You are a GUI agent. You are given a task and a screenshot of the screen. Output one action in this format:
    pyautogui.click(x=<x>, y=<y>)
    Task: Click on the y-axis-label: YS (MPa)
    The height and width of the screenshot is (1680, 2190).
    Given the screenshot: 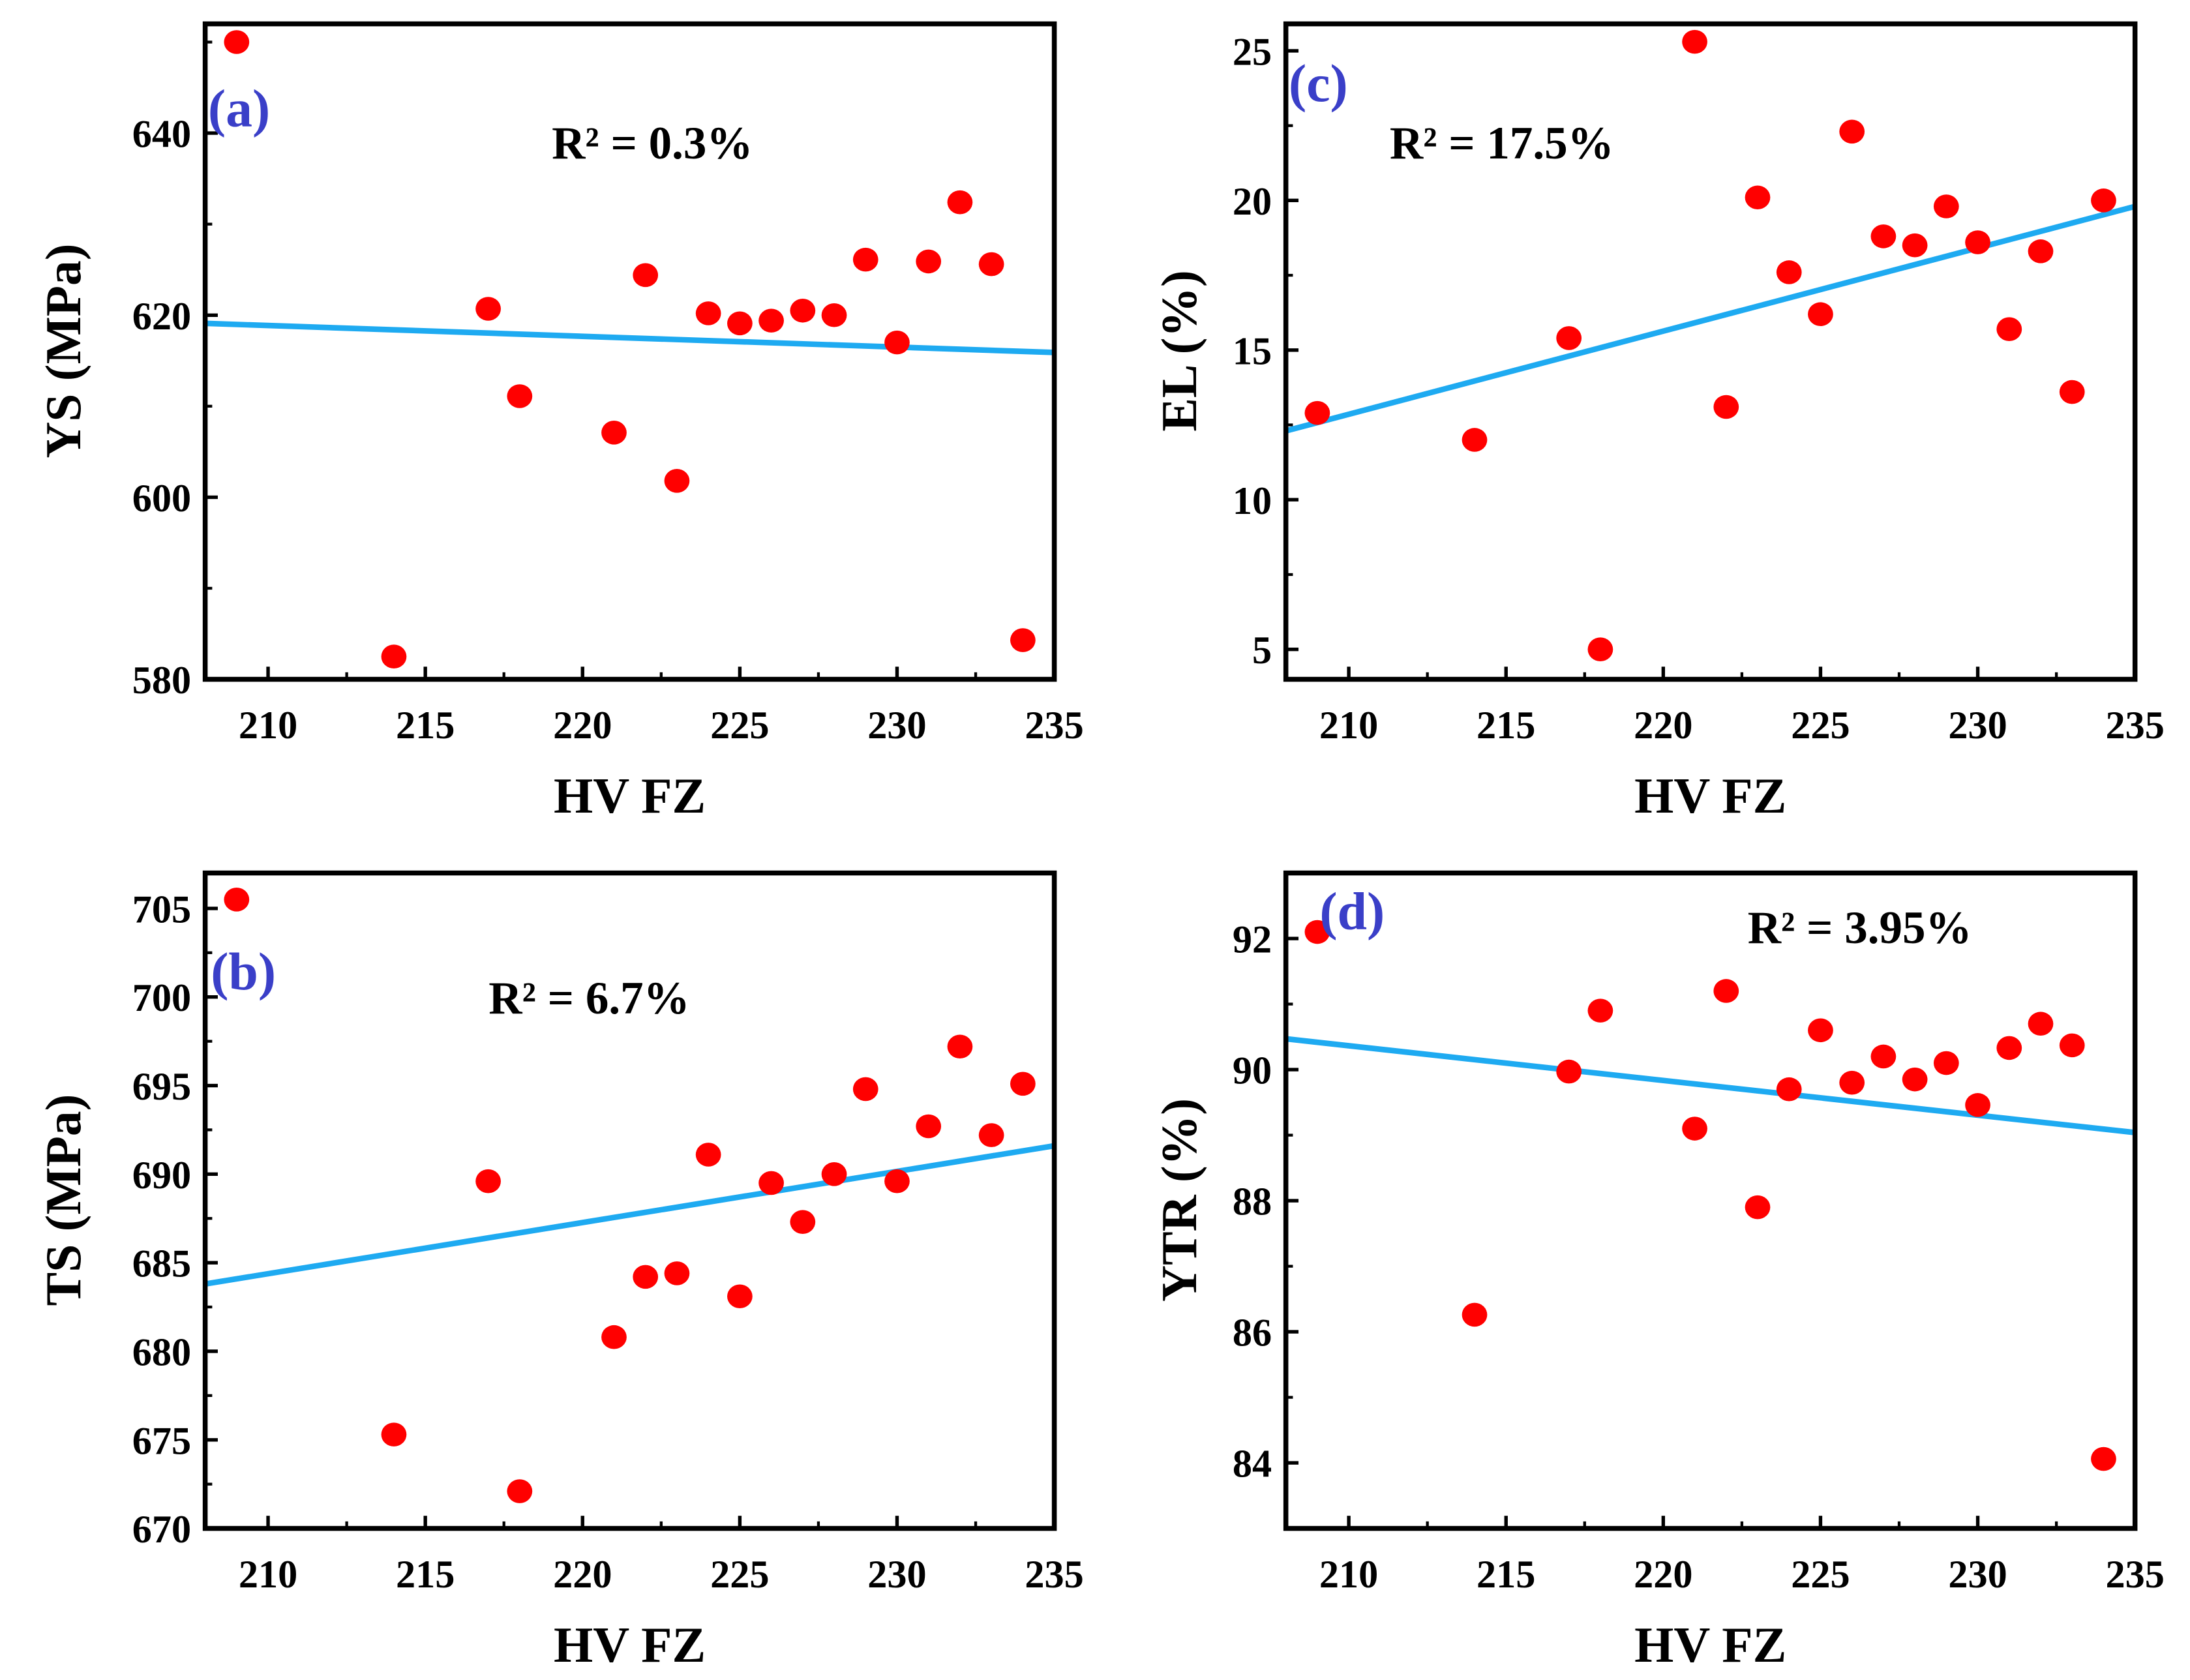 What is the action you would take?
    pyautogui.click(x=63, y=351)
    